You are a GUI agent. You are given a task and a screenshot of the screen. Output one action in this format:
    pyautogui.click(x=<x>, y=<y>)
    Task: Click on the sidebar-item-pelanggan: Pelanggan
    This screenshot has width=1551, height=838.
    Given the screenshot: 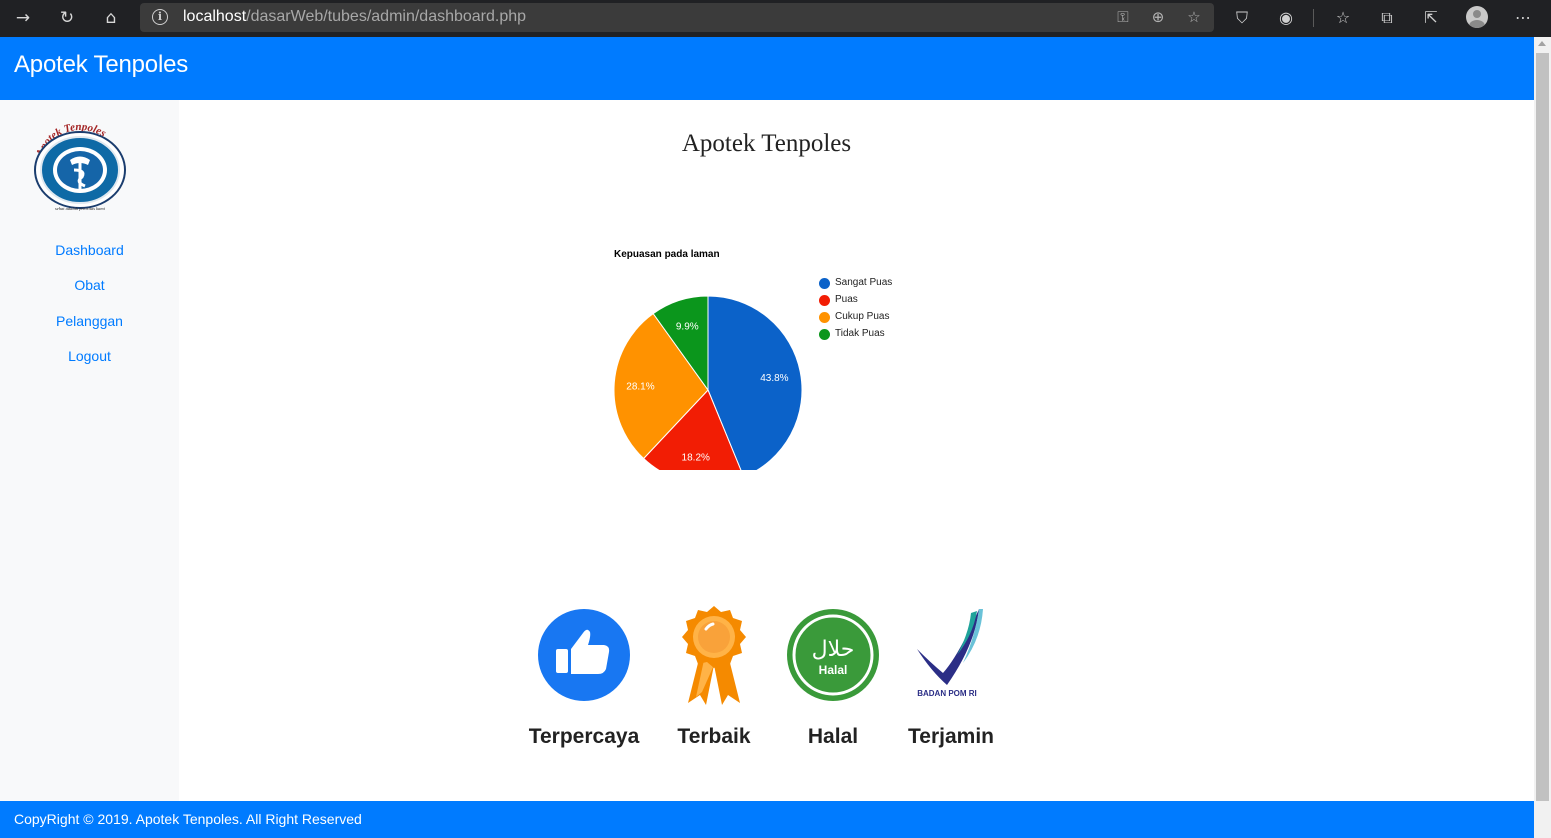 What is the action you would take?
    pyautogui.click(x=89, y=321)
    